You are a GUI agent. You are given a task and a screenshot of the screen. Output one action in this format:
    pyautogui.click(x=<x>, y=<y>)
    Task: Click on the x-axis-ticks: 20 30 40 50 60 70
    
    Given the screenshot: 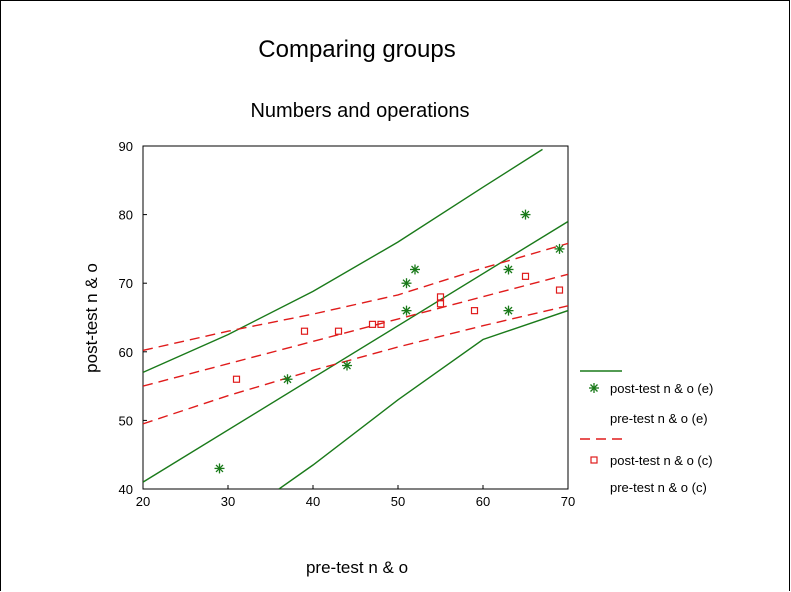 What is the action you would take?
    pyautogui.click(x=355, y=497)
    